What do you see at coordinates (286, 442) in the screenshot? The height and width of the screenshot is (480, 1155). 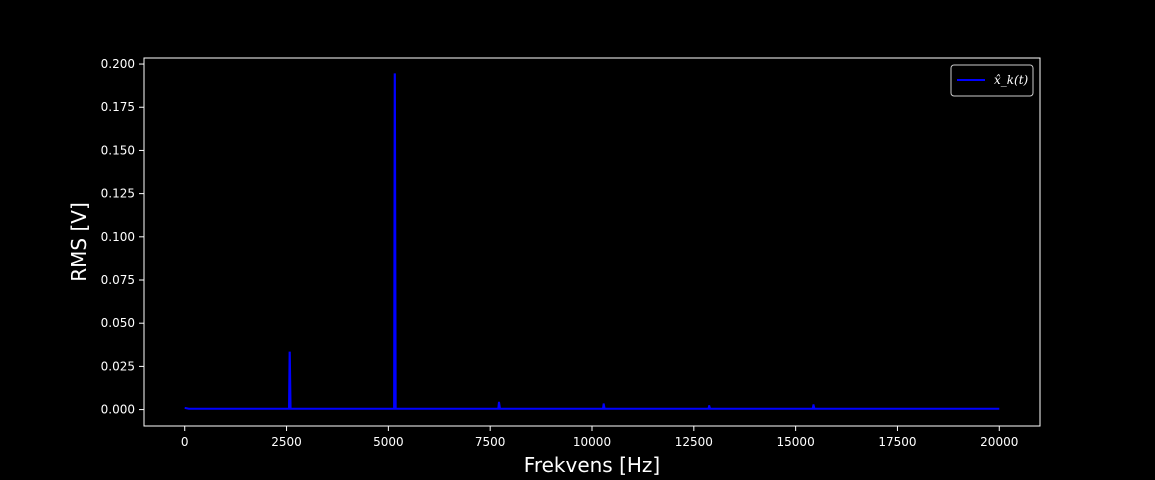 I see `x-tick-label: 2500` at bounding box center [286, 442].